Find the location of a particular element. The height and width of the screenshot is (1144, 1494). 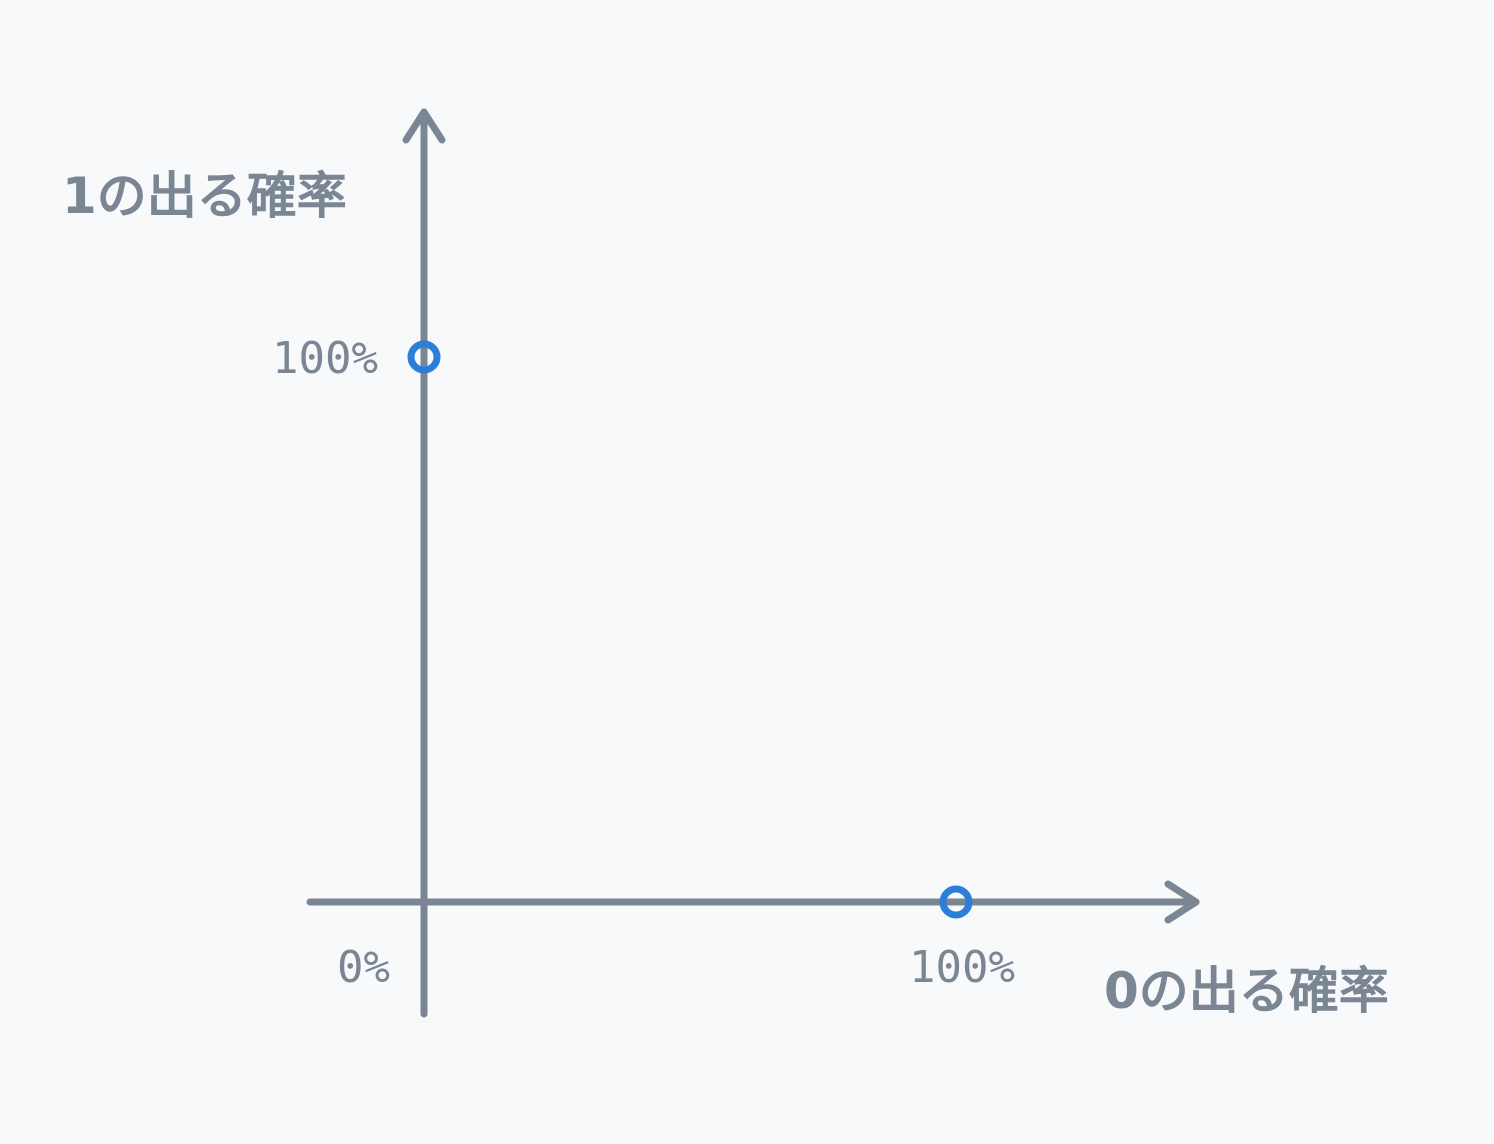

x-axis is located at coordinates (753, 902).